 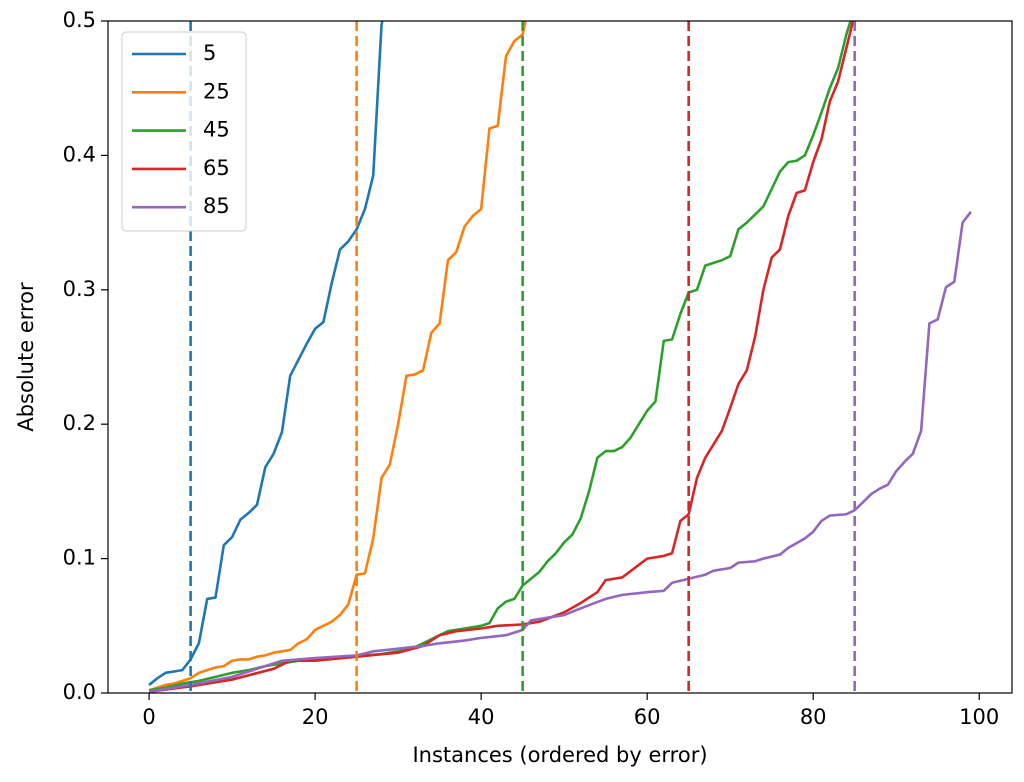 I want to click on y-axis-label: Absolute error, so click(x=26, y=357).